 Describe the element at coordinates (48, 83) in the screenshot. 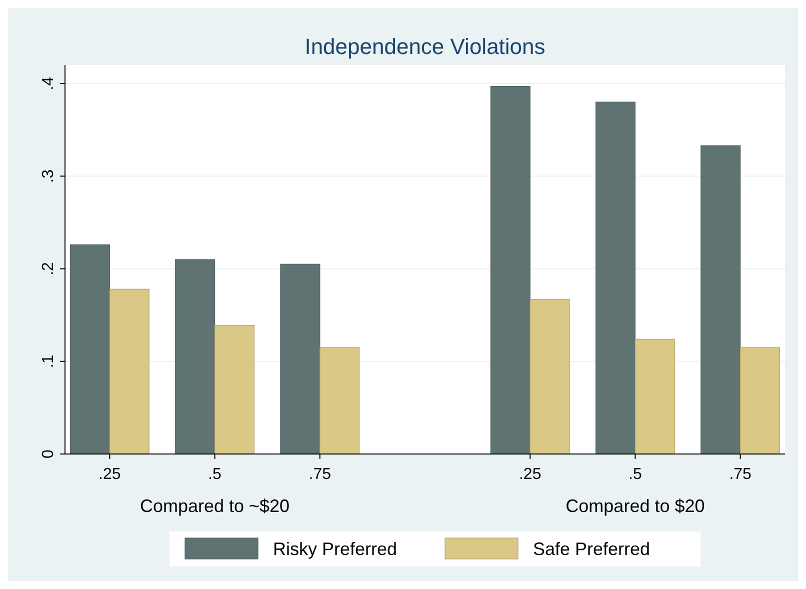

I see `y-tick-label: .4` at that location.